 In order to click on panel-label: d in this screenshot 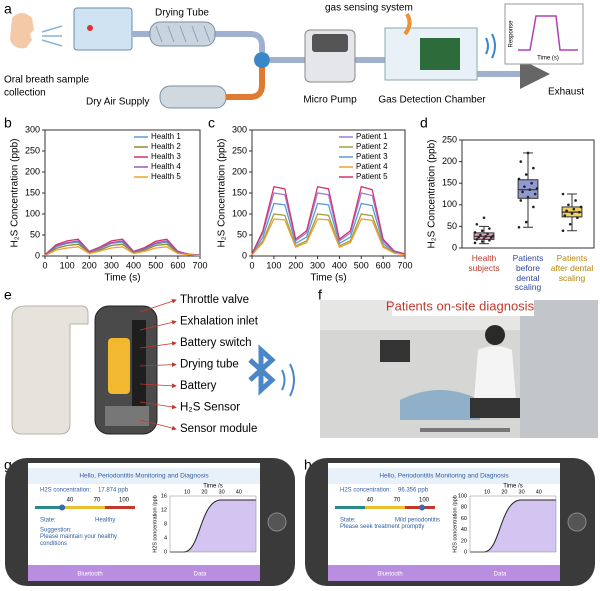, I will do `click(424, 123)`.